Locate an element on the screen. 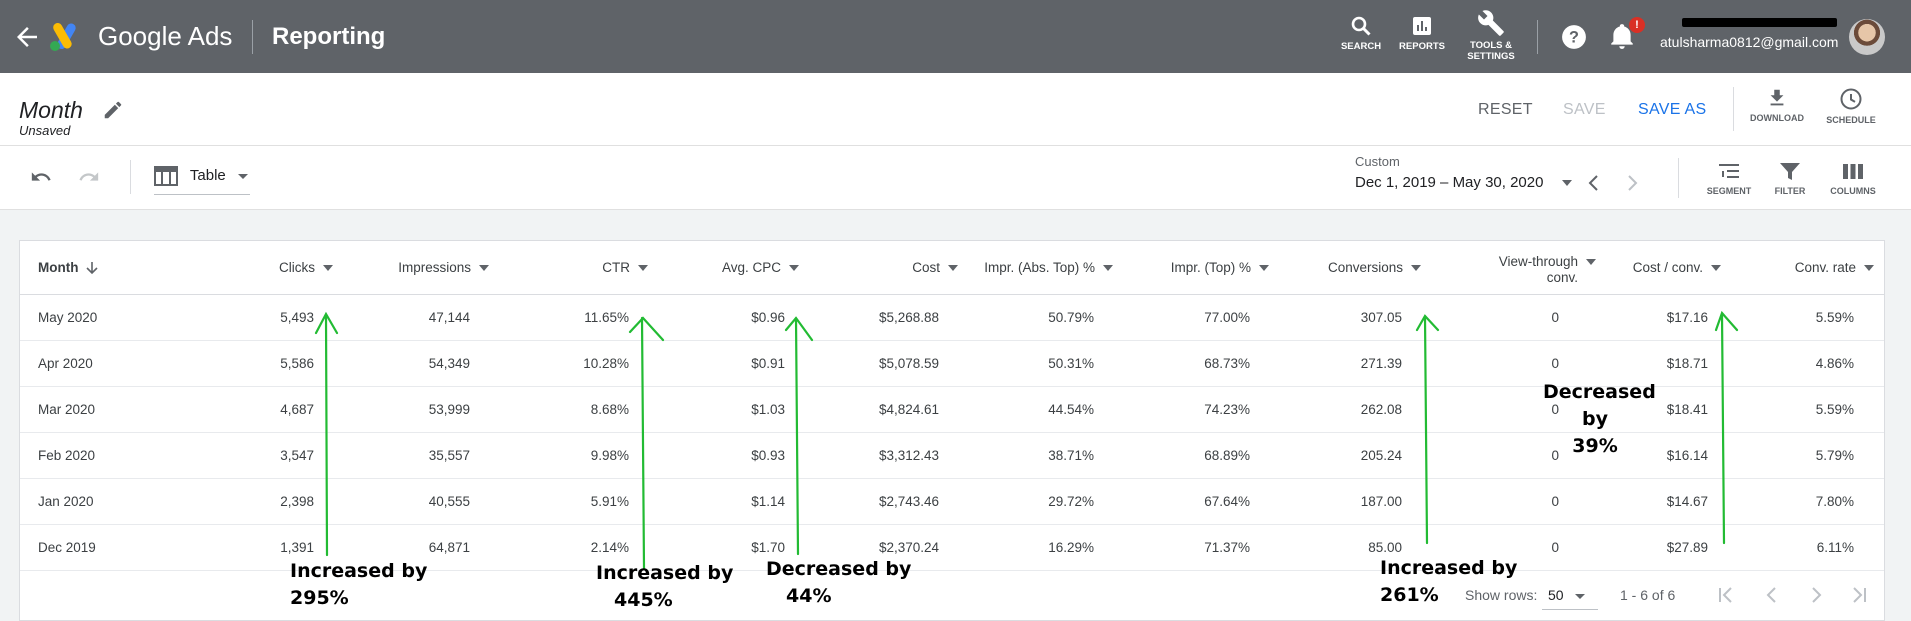 This screenshot has height=621, width=1911. cell-impr-top: 68.89% is located at coordinates (1227, 455).